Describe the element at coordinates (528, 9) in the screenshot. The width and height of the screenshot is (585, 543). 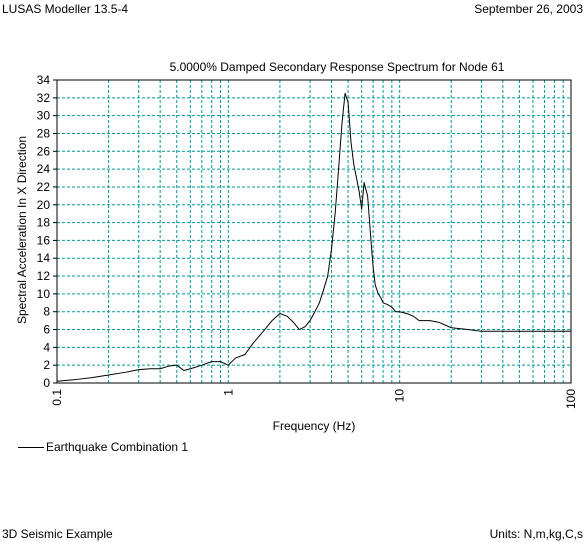
I see `report-date: September 26, 2003` at that location.